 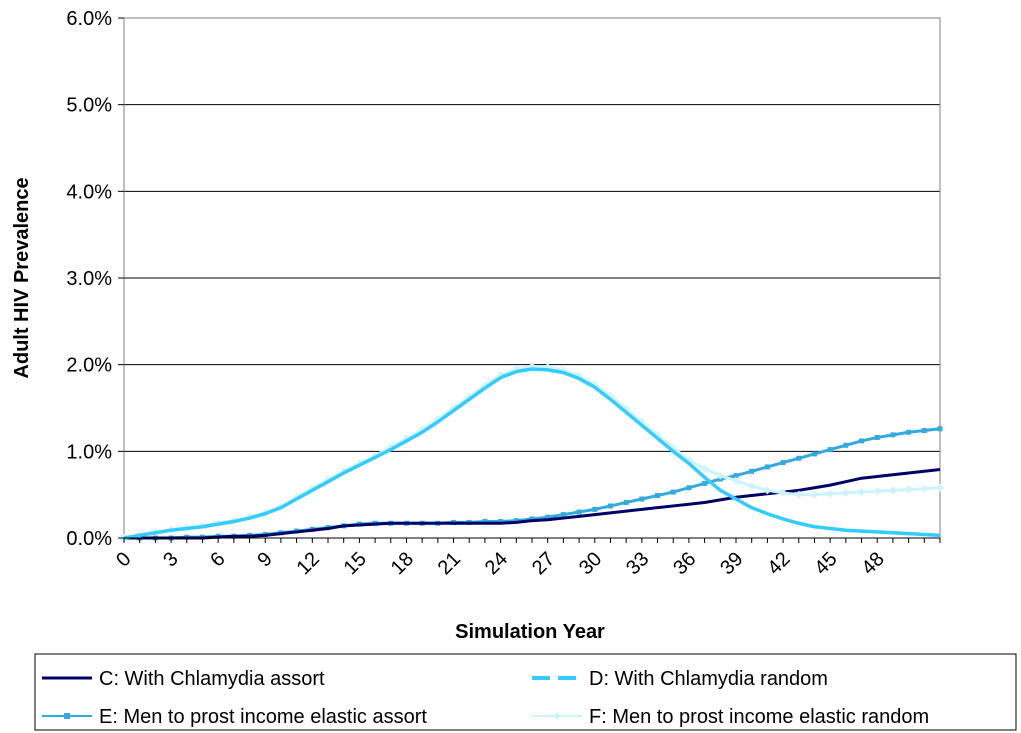 I want to click on x-tick-label: 18, so click(x=402, y=563).